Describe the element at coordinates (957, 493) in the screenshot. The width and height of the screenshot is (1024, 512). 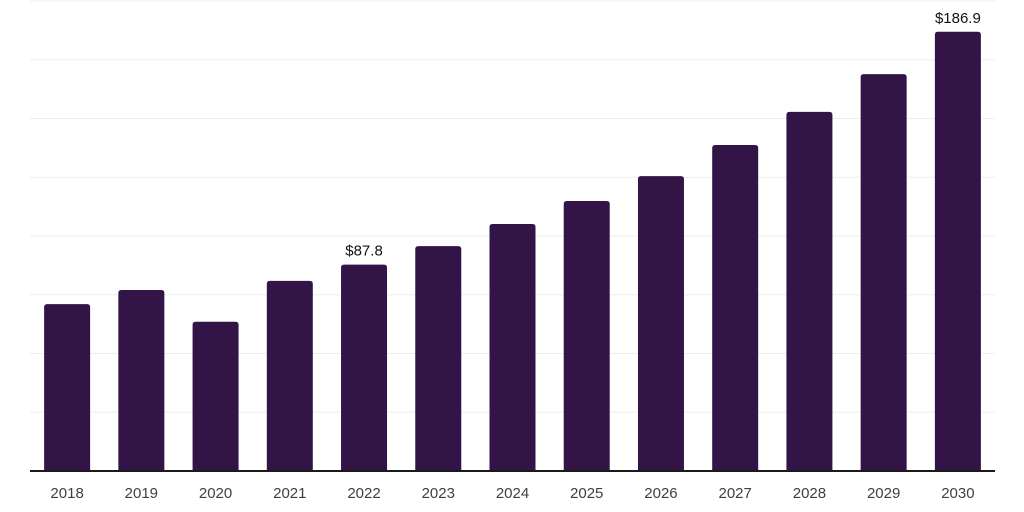
I see `x-tick-label-2030: 2030` at that location.